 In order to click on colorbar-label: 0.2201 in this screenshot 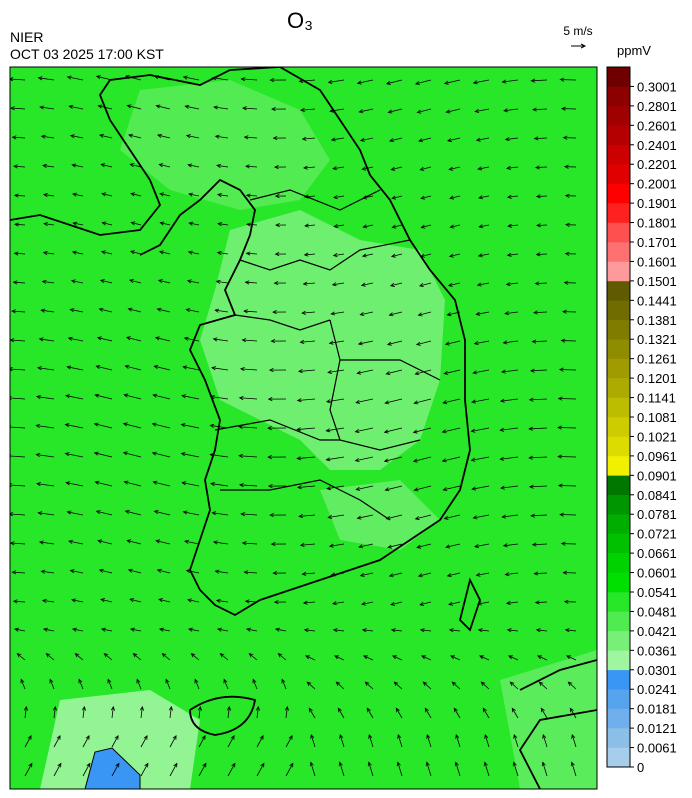, I will do `click(657, 164)`.